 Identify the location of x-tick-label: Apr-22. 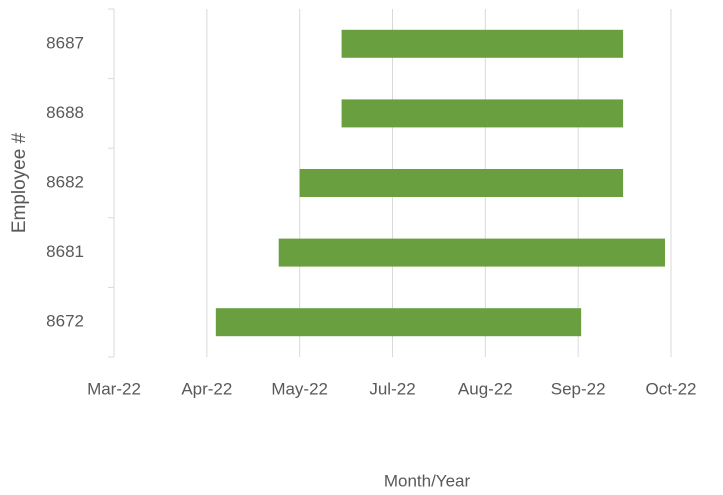
(206, 388).